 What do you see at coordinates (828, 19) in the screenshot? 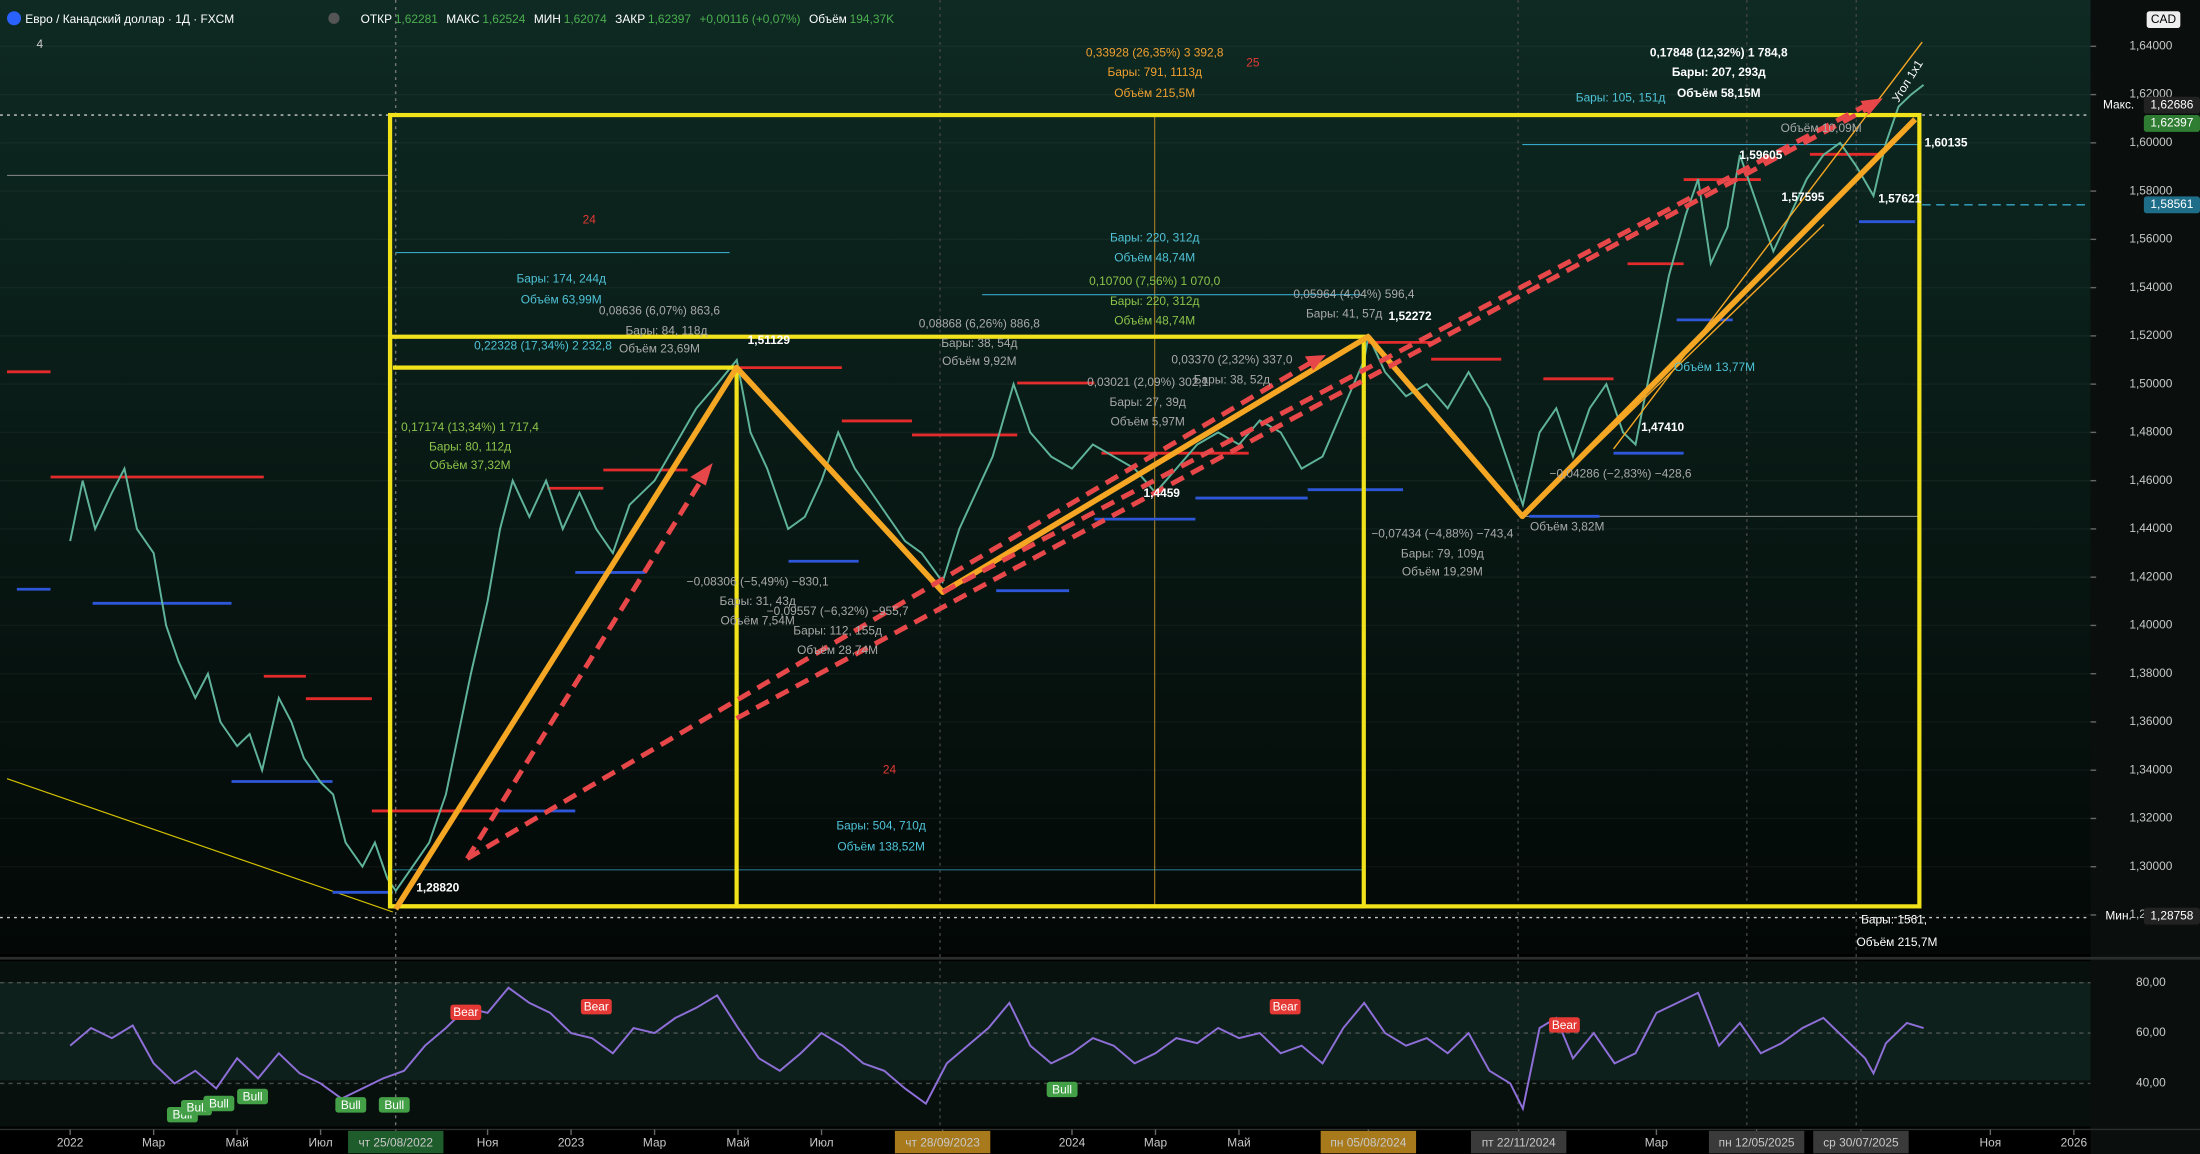
I see `volume-label: Объём` at bounding box center [828, 19].